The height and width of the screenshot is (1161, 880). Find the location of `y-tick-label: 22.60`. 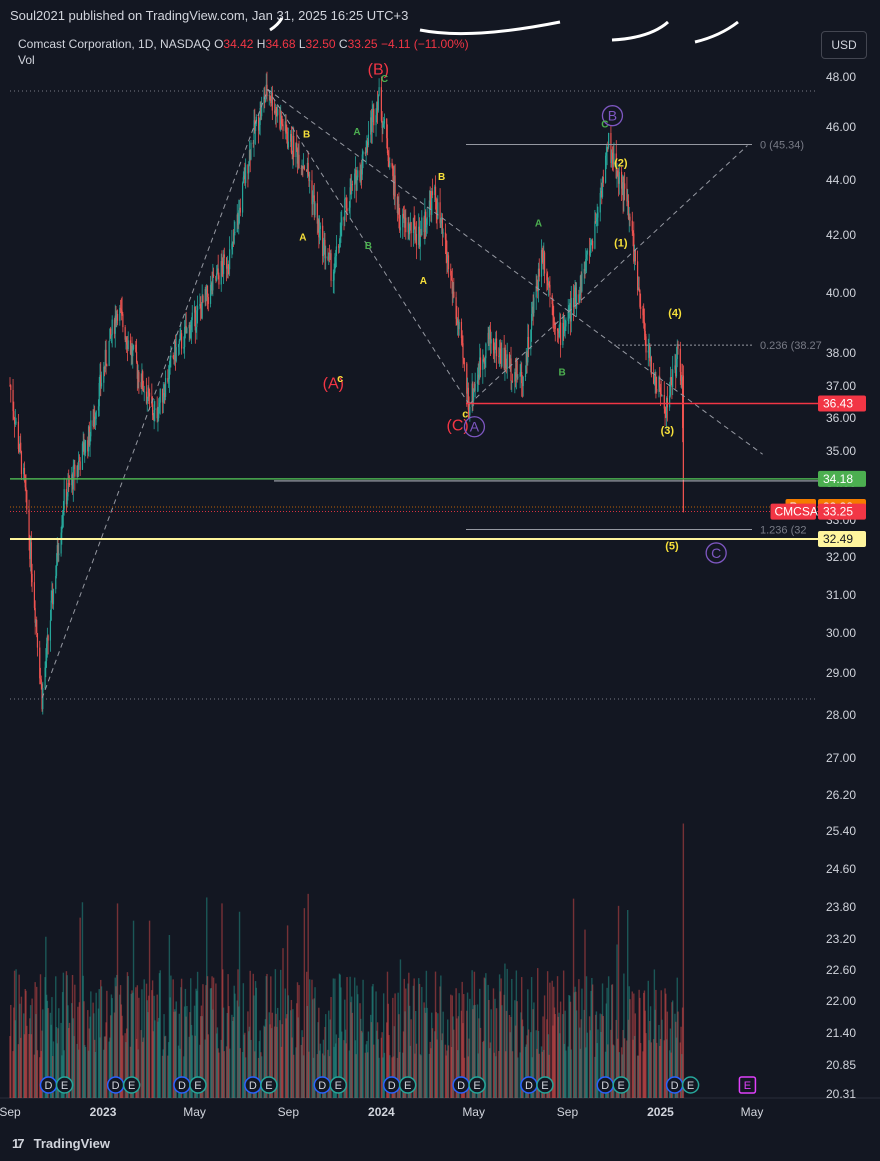

y-tick-label: 22.60 is located at coordinates (841, 970).